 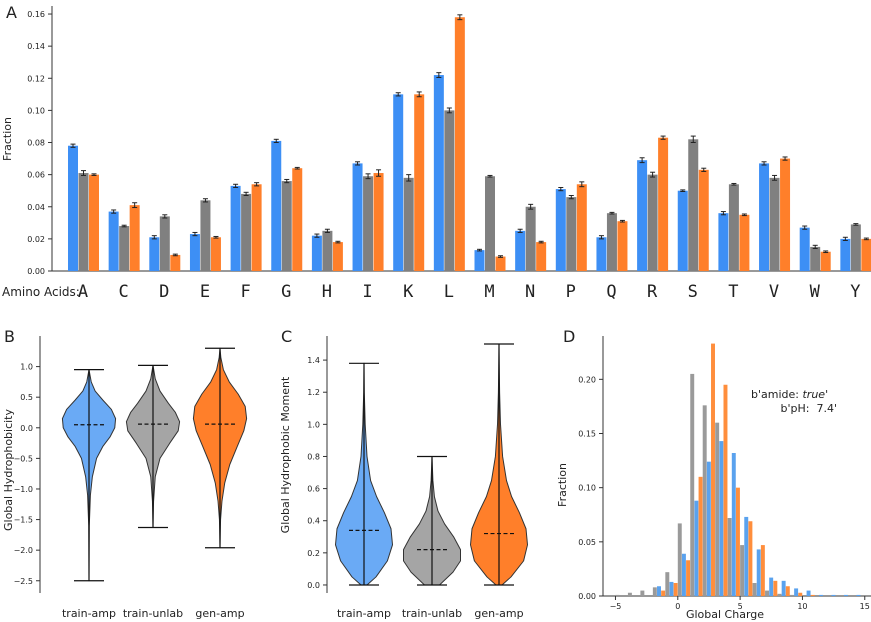 I want to click on bar-train_amp-K, so click(x=398, y=182).